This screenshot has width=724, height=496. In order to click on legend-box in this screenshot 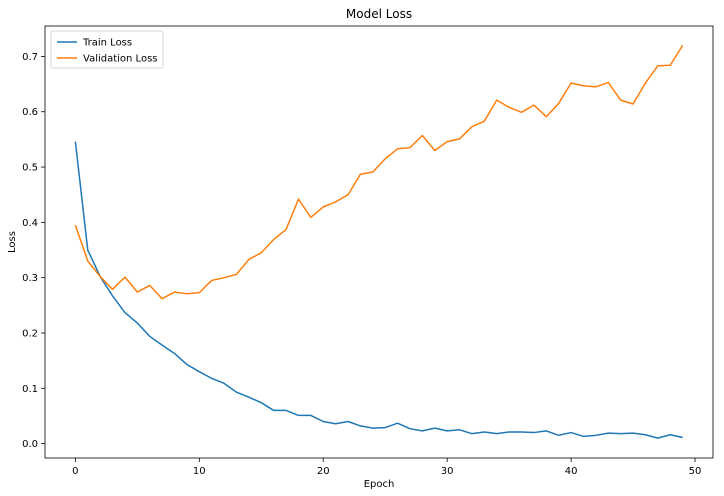, I will do `click(107, 49)`.